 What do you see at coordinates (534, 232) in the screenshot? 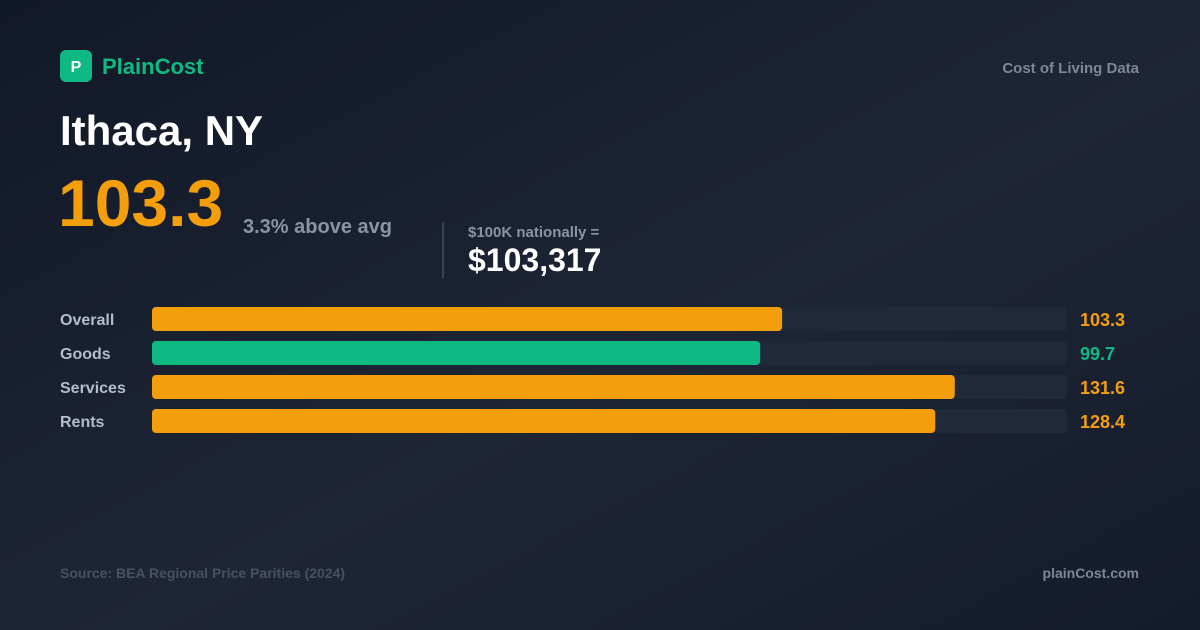
I see `equivalent-label: $100K nationally =` at bounding box center [534, 232].